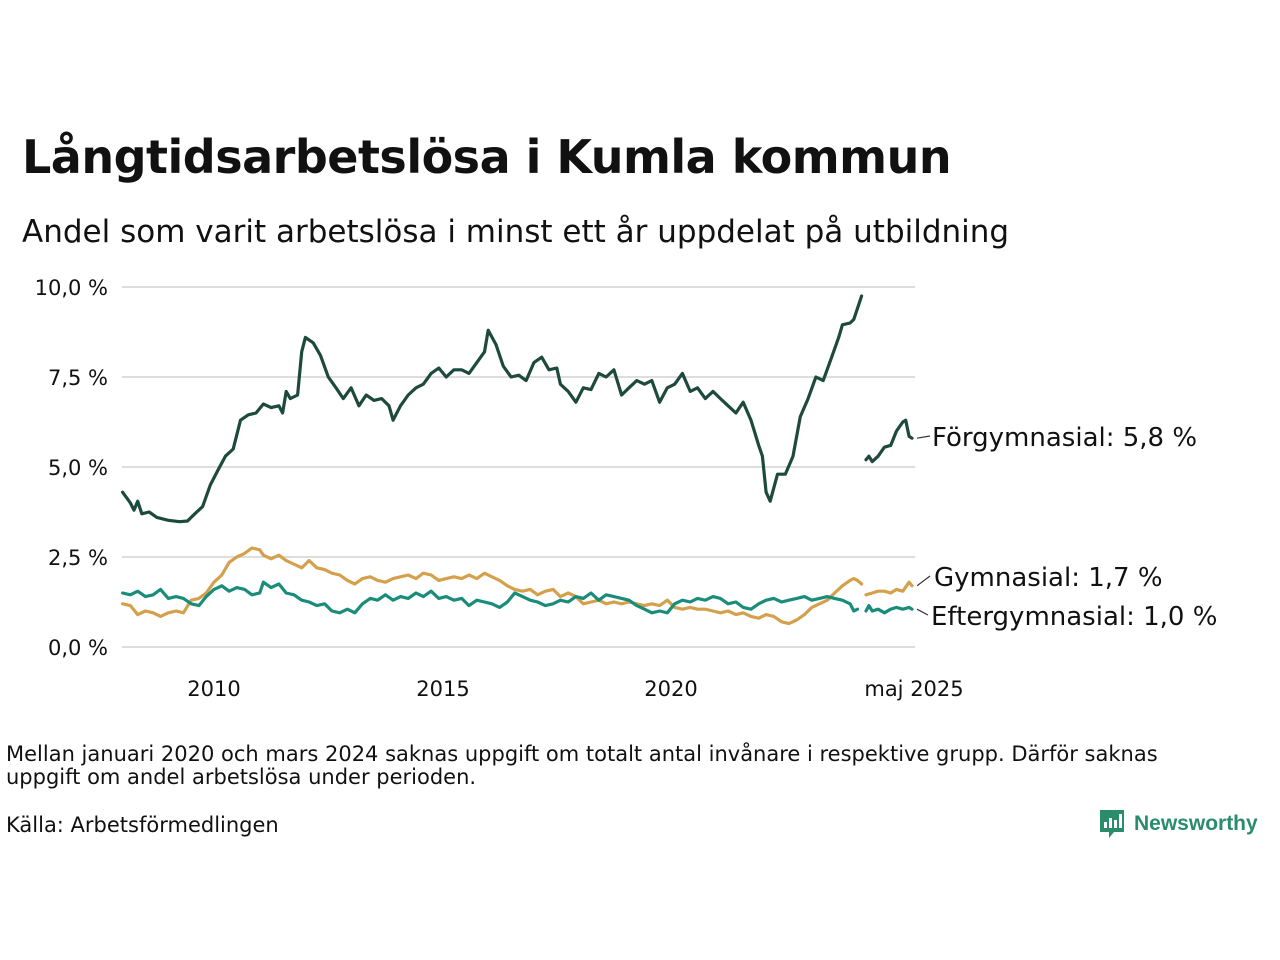 The height and width of the screenshot is (960, 1280). What do you see at coordinates (78, 378) in the screenshot?
I see `y-tick-label: 7,5 %` at bounding box center [78, 378].